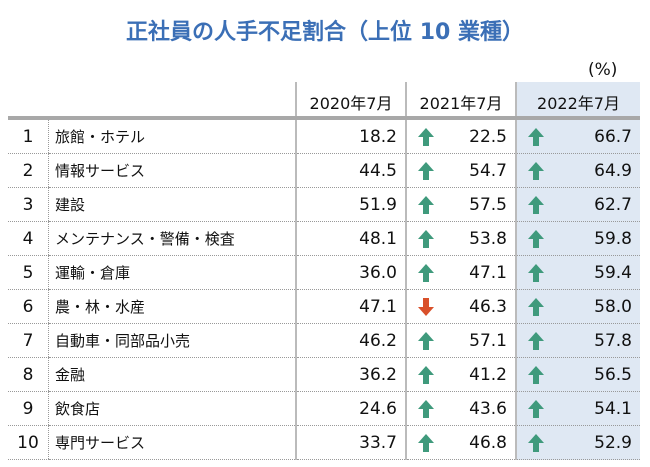 This screenshot has width=650, height=467. I want to click on header-2020: 2020年7月, so click(350, 100).